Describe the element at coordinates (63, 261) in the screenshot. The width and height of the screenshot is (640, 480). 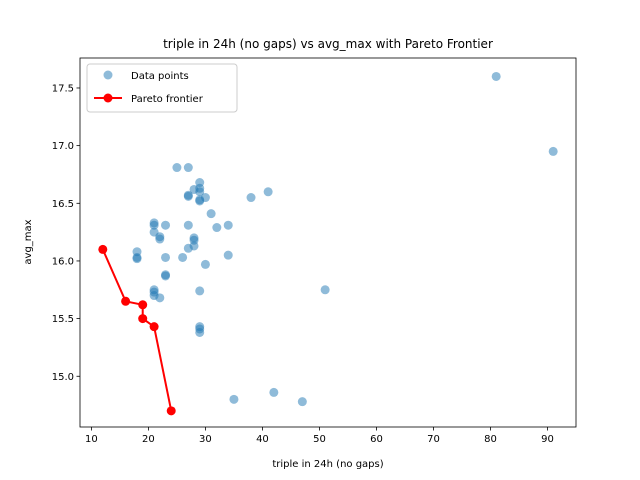
I see `y-tick-label: 16.0` at that location.